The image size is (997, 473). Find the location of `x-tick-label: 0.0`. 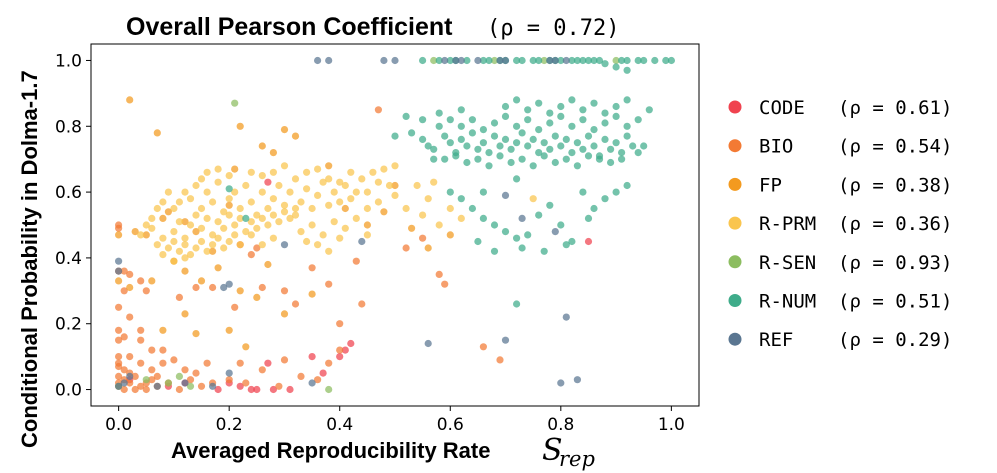

x-tick-label: 0.0 is located at coordinates (118, 425).